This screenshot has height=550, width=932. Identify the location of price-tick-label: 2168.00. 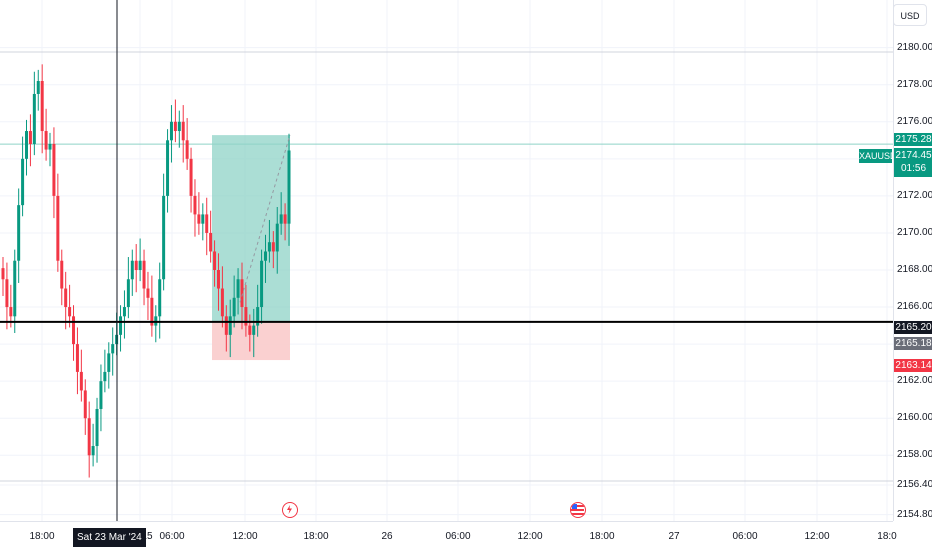
(914, 269).